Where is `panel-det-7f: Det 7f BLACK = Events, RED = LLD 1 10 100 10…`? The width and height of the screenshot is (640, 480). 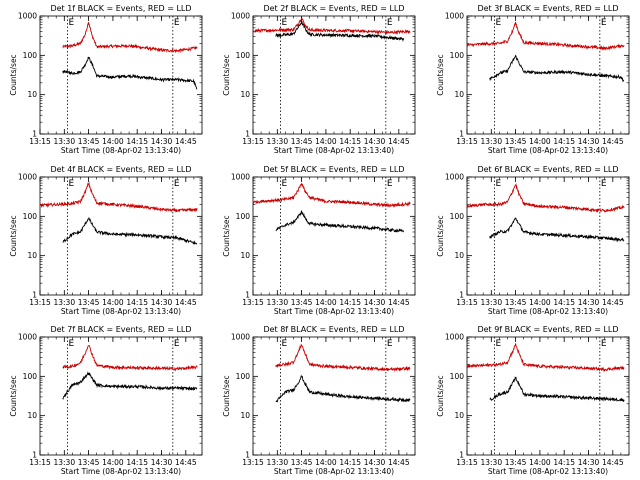
panel-det-7f: Det 7f BLACK = Events, RED = LLD 1 10 100 10… is located at coordinates (106, 400).